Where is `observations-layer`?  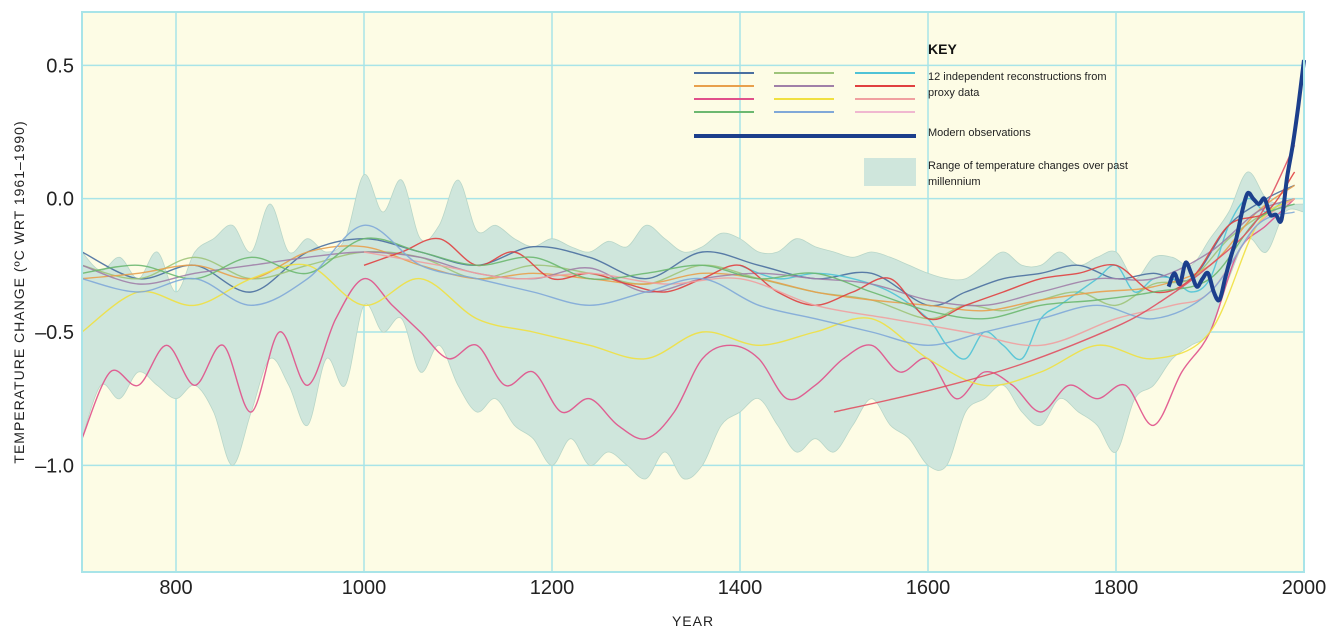 observations-layer is located at coordinates (1236, 181).